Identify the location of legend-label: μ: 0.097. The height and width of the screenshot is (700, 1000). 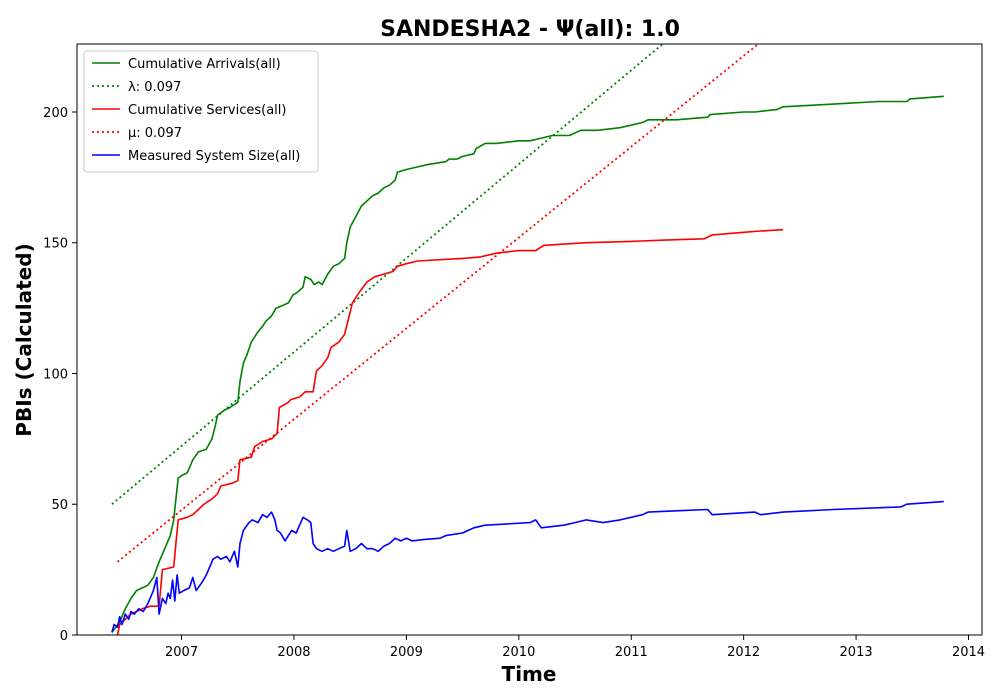
(155, 133).